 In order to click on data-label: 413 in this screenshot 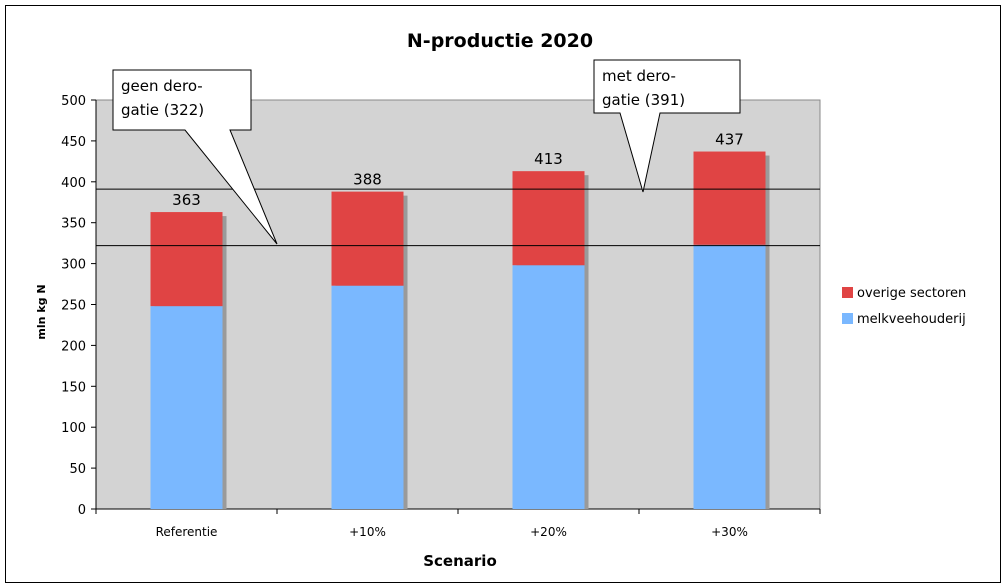, I will do `click(548, 159)`.